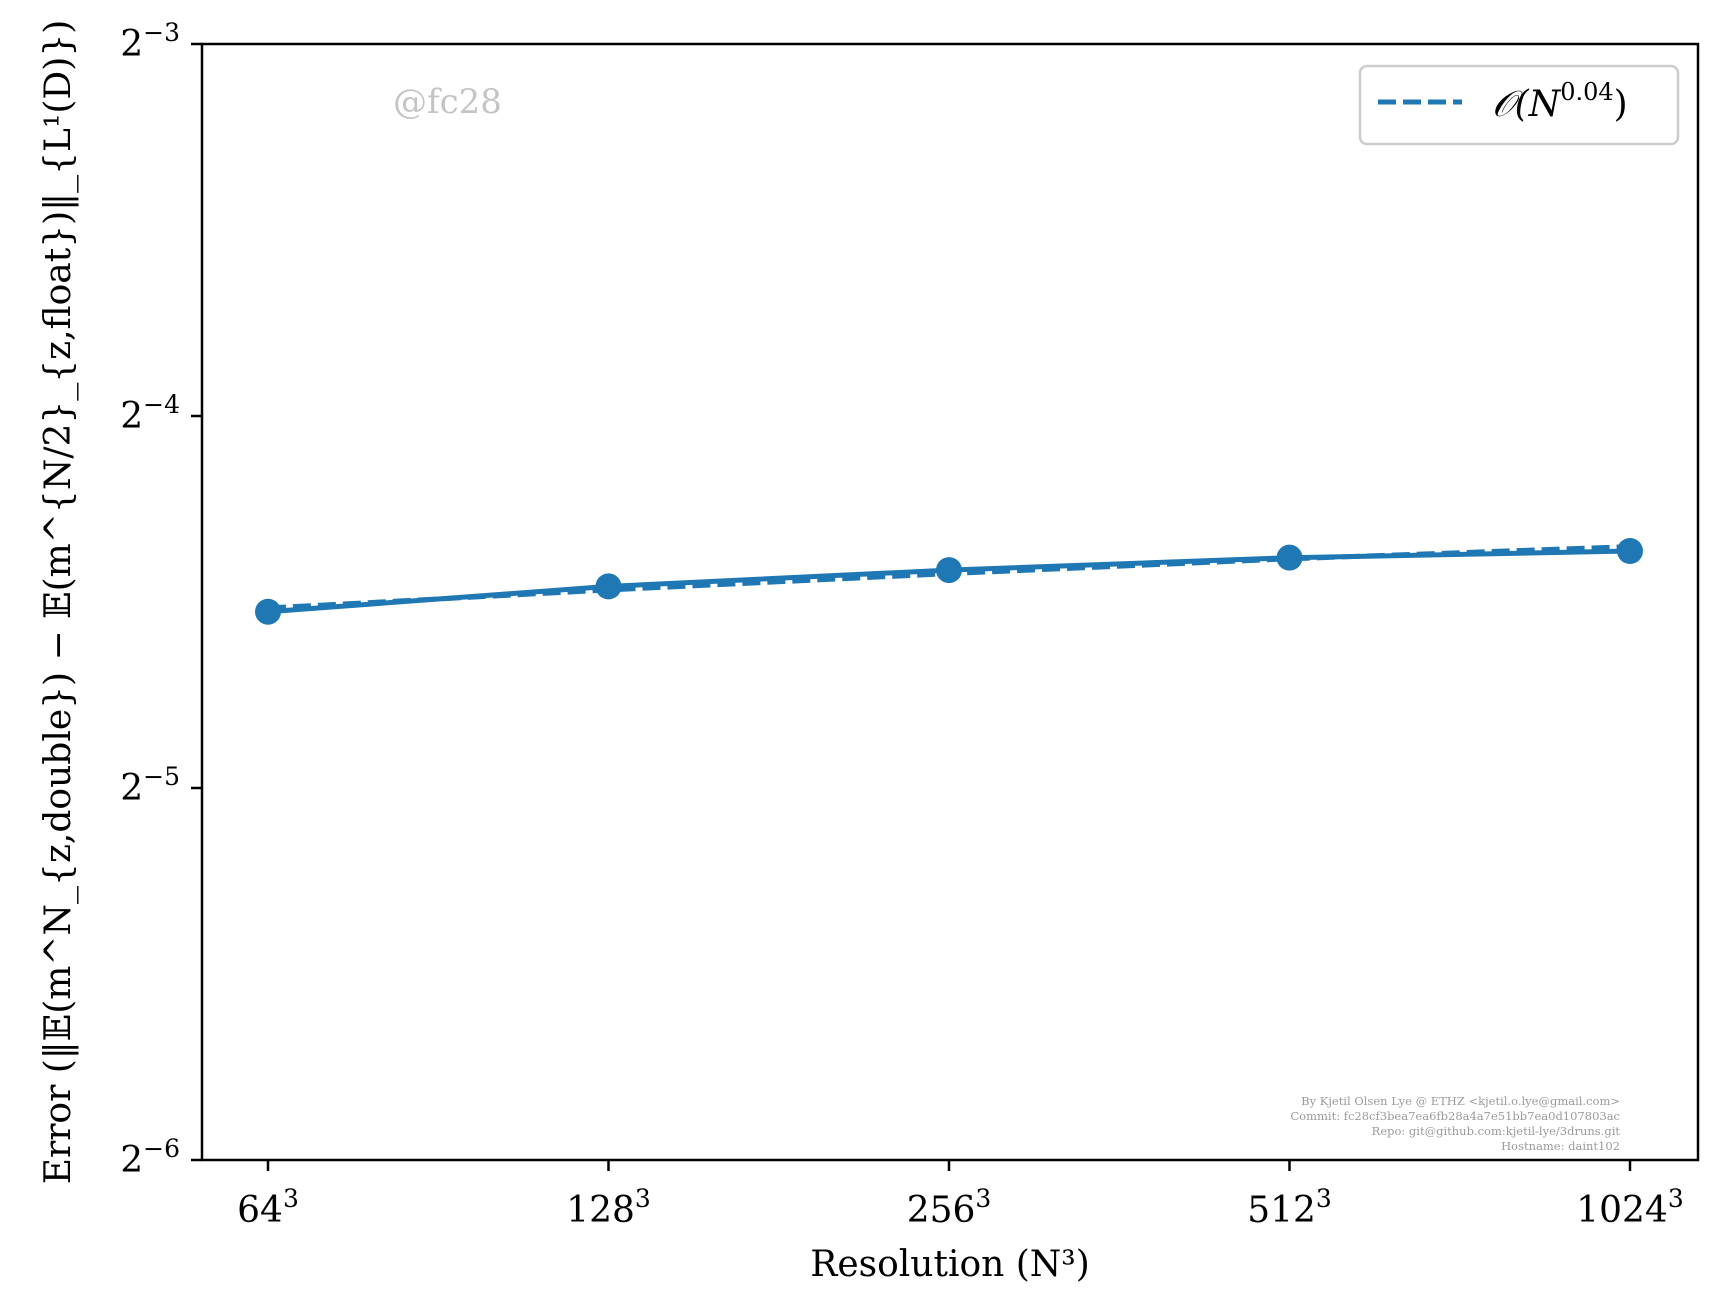 This screenshot has width=1718, height=1310. I want to click on legend-label: 𝒪(N0.04), so click(1560, 101).